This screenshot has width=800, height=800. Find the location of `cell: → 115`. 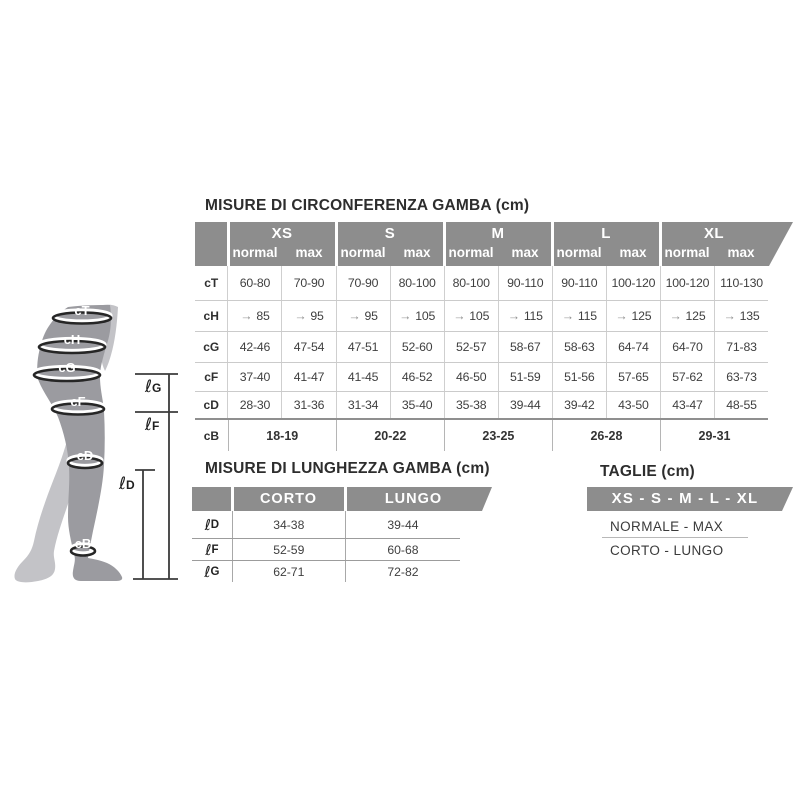

cell: → 115 is located at coordinates (578, 316).